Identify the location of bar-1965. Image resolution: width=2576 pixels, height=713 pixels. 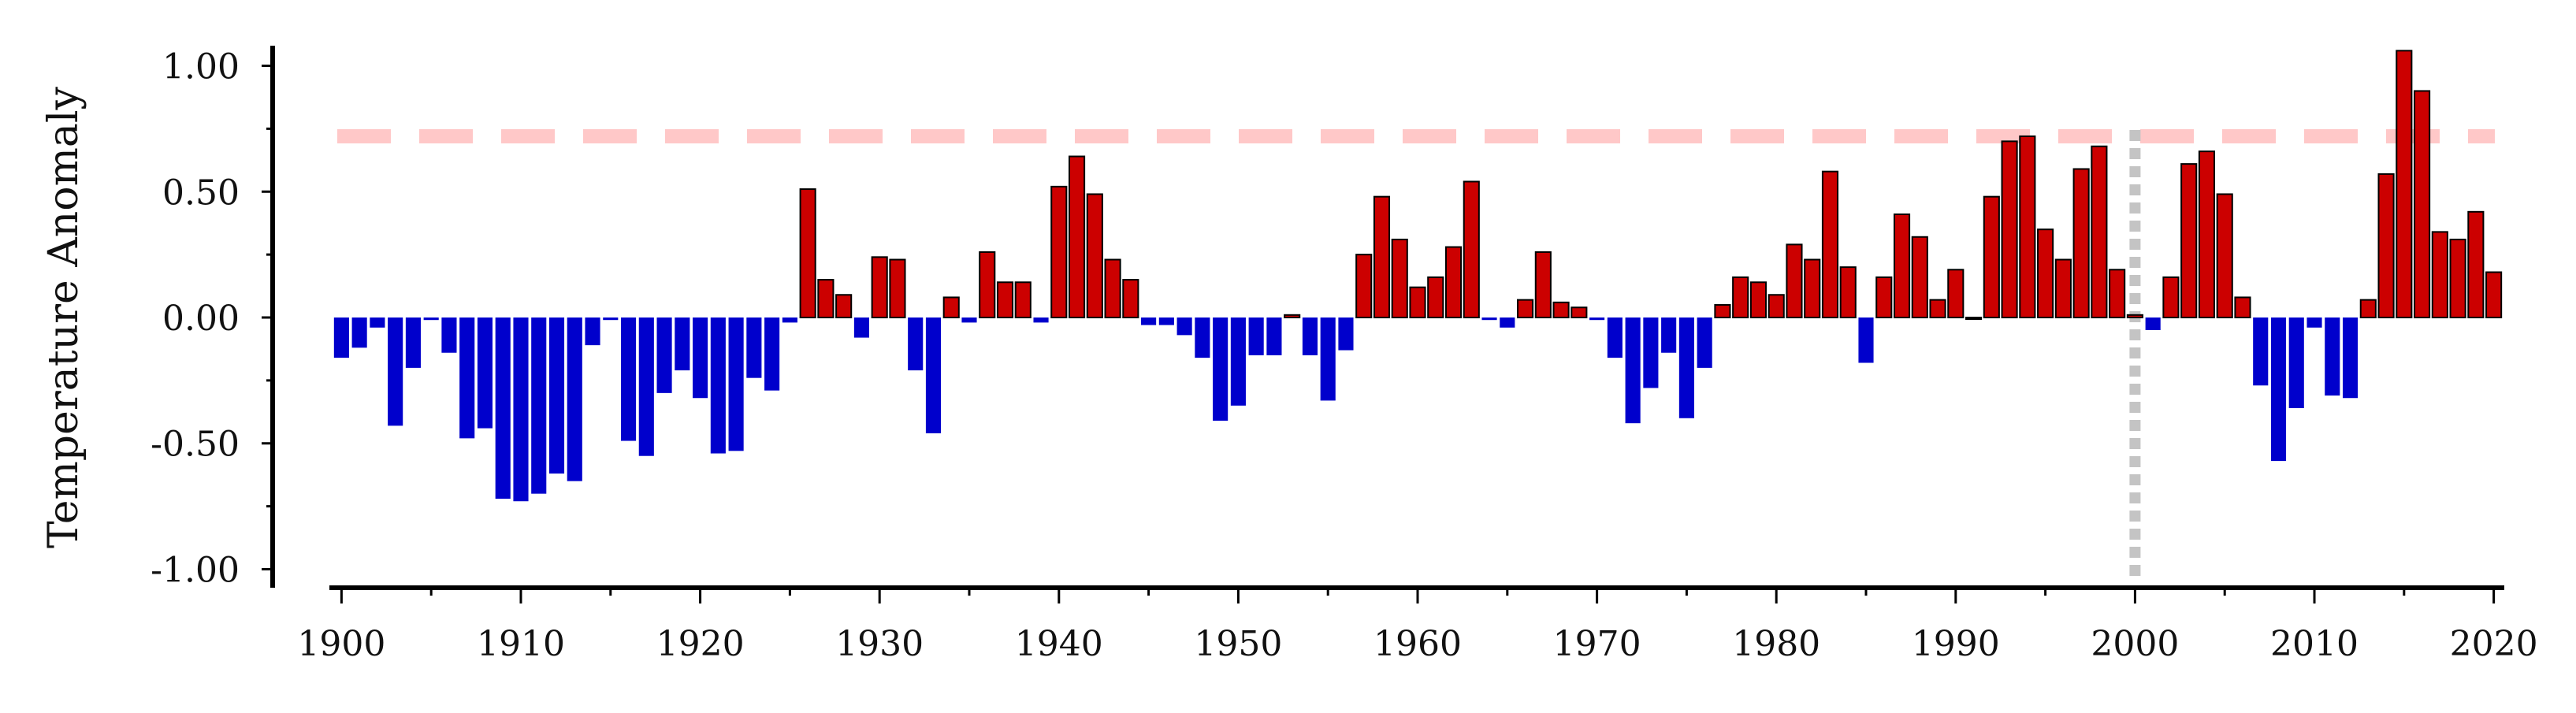
(1507, 323).